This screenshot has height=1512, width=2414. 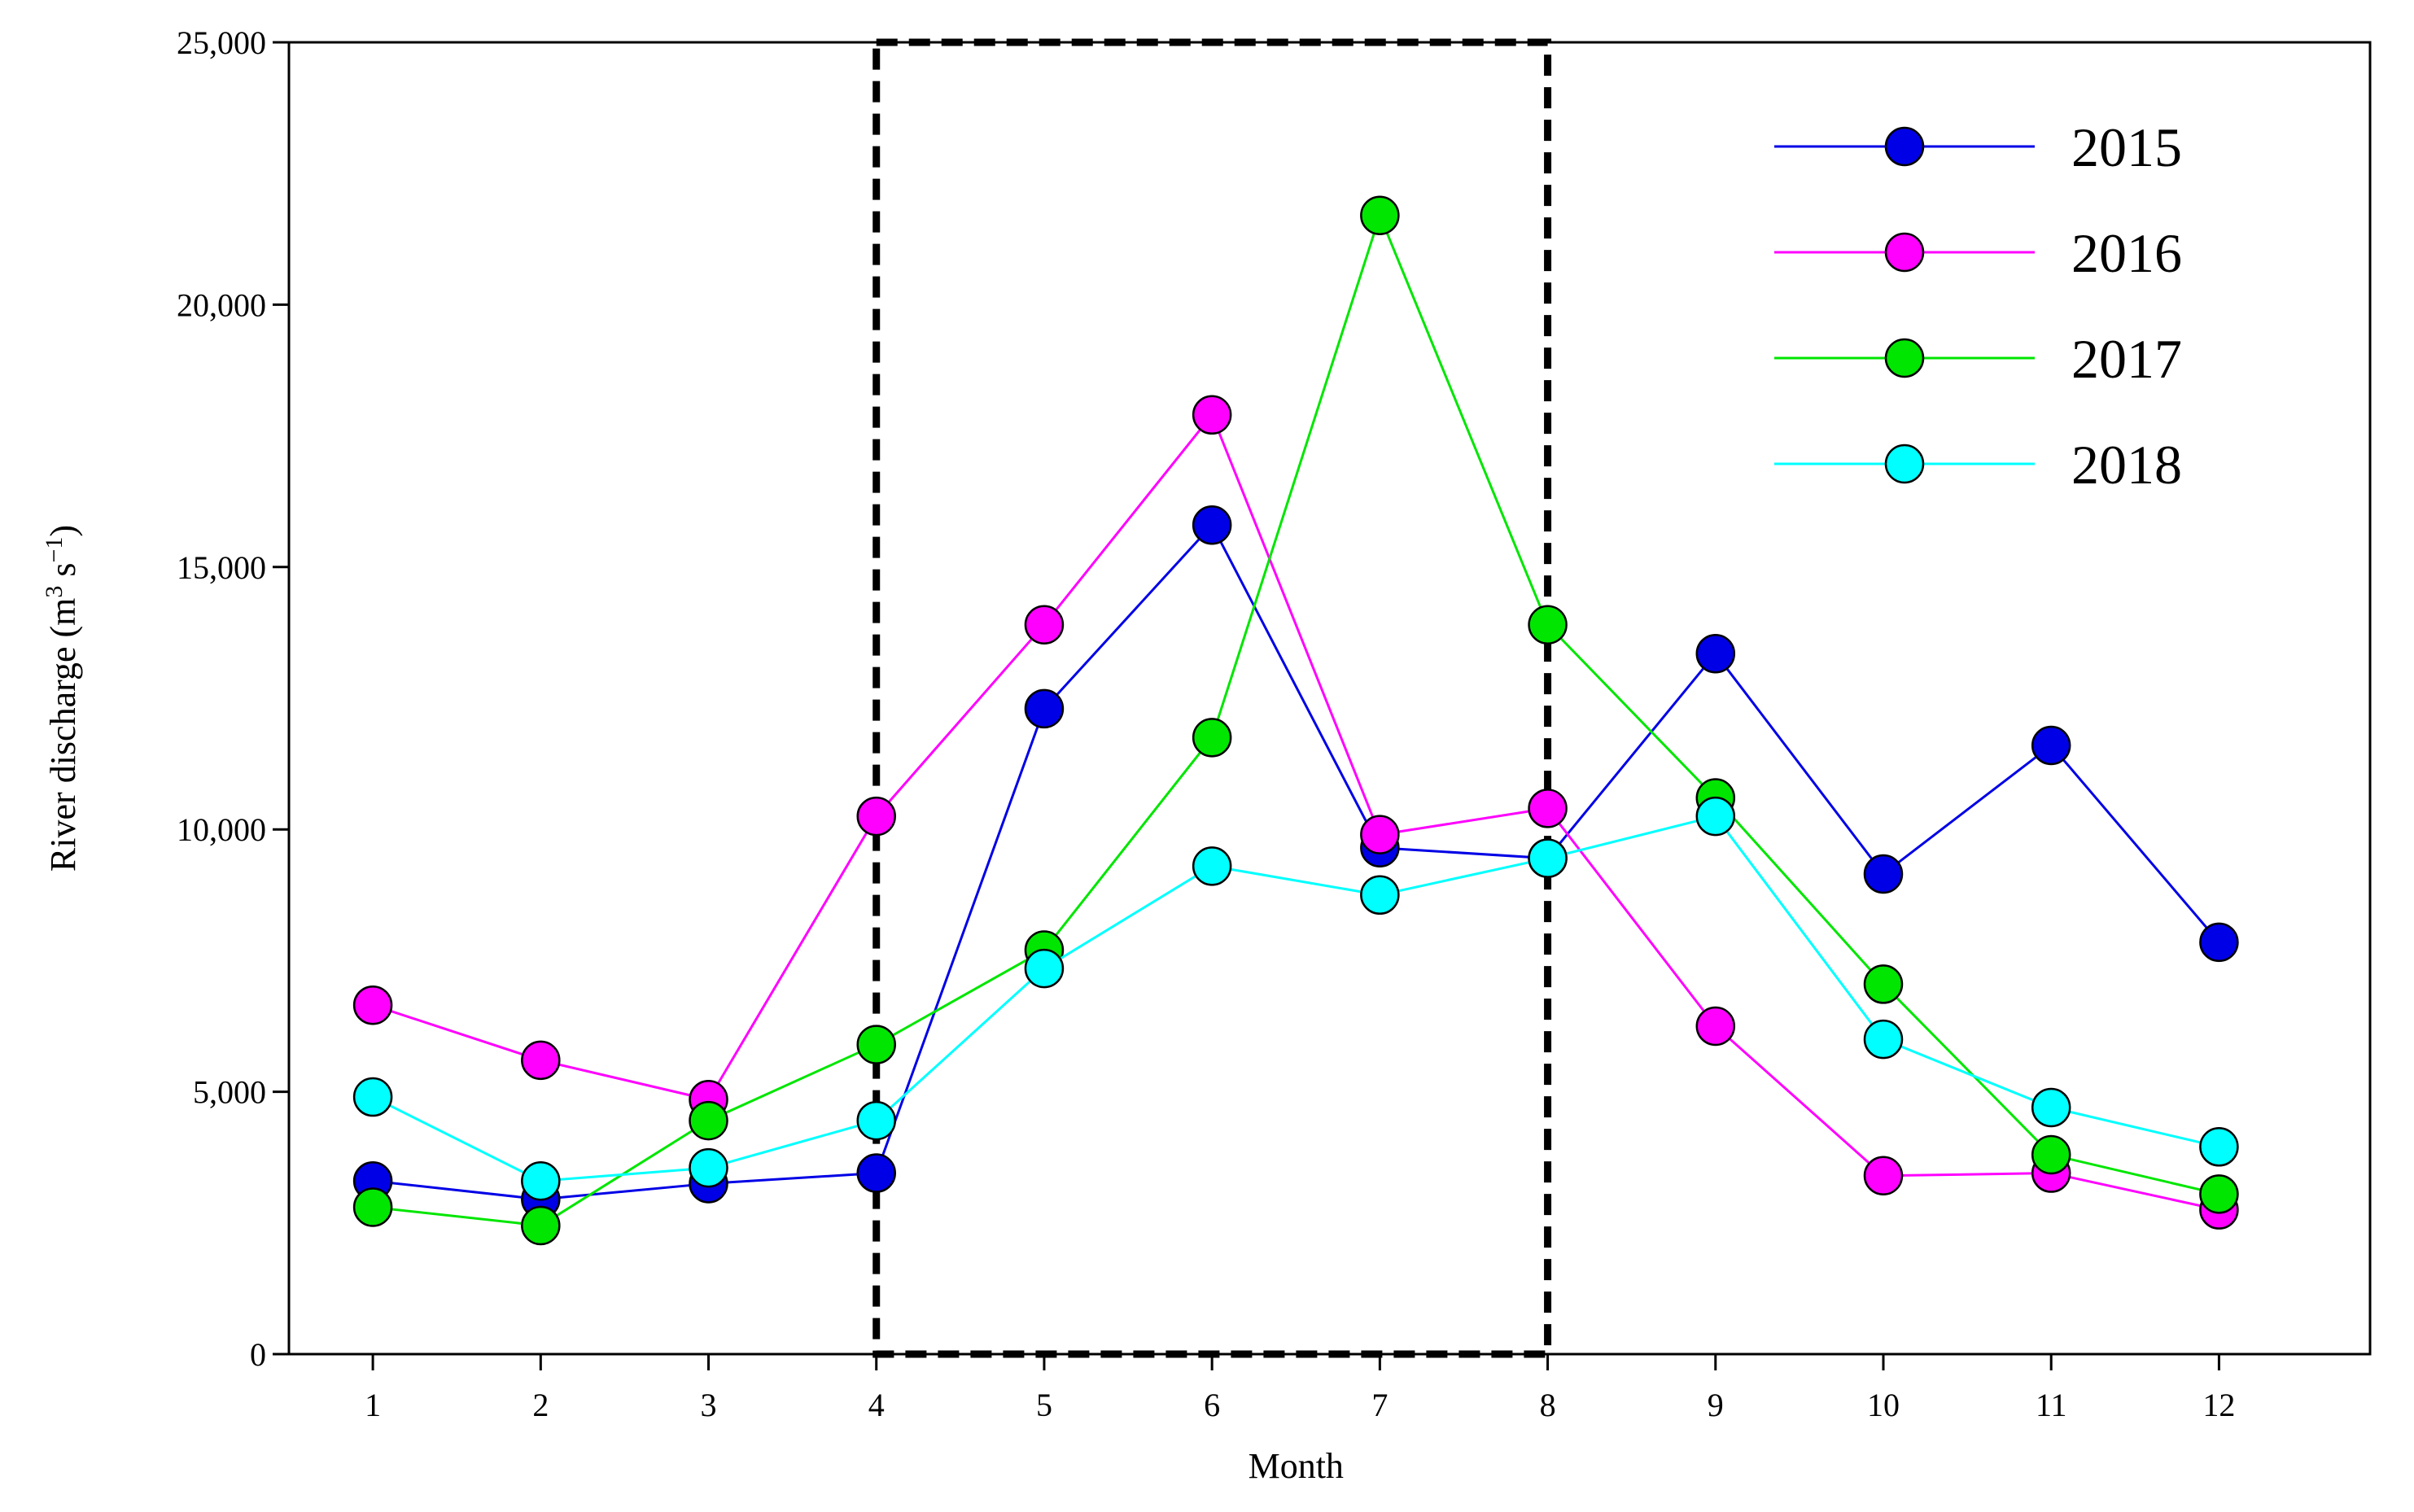 What do you see at coordinates (1212, 415) in the screenshot?
I see `point-2016-m6` at bounding box center [1212, 415].